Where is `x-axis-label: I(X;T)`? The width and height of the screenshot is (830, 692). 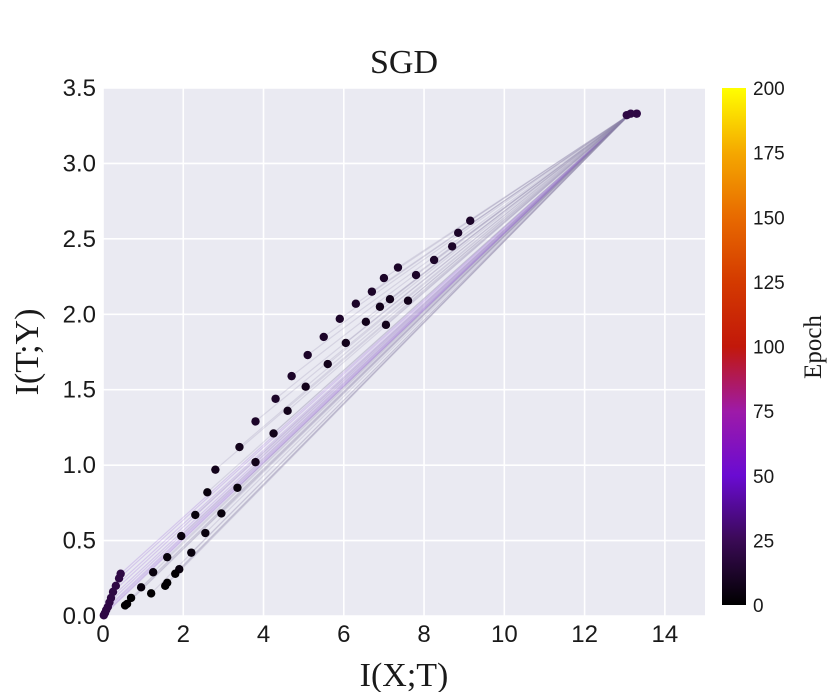 x-axis-label: I(X;T) is located at coordinates (404, 674).